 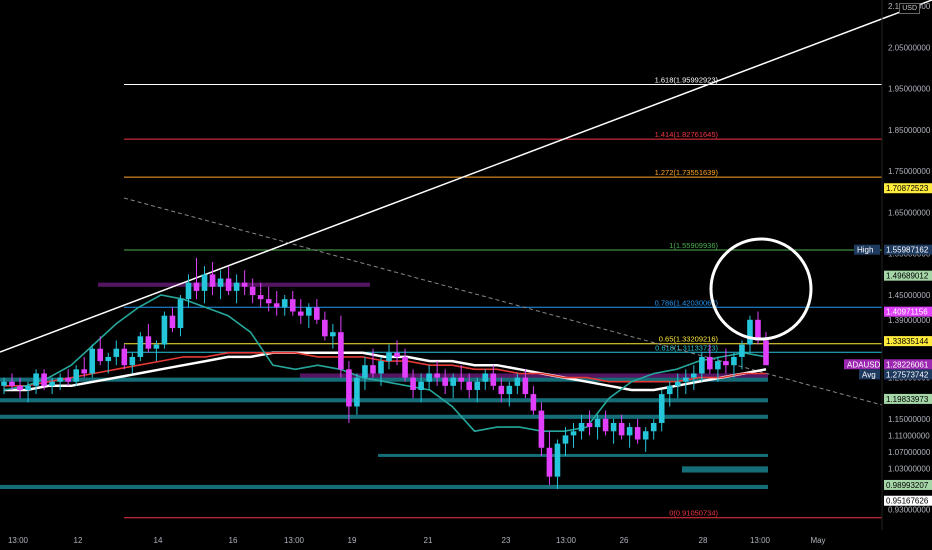 What do you see at coordinates (909, 130) in the screenshot?
I see `price-tick-label: 1.85000000` at bounding box center [909, 130].